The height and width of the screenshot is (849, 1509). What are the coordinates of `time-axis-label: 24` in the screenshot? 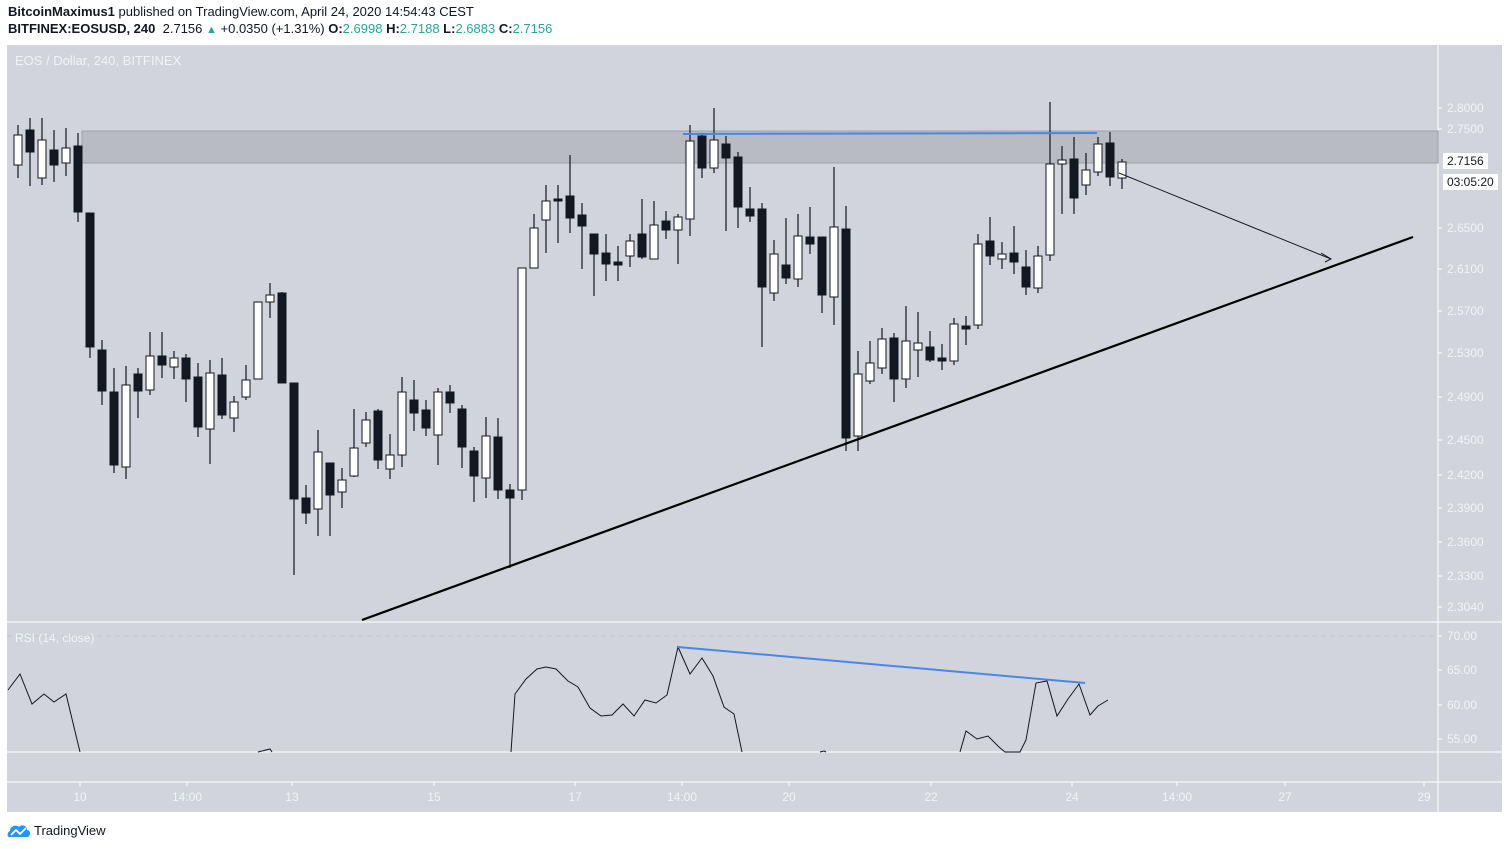 It's located at (1072, 797).